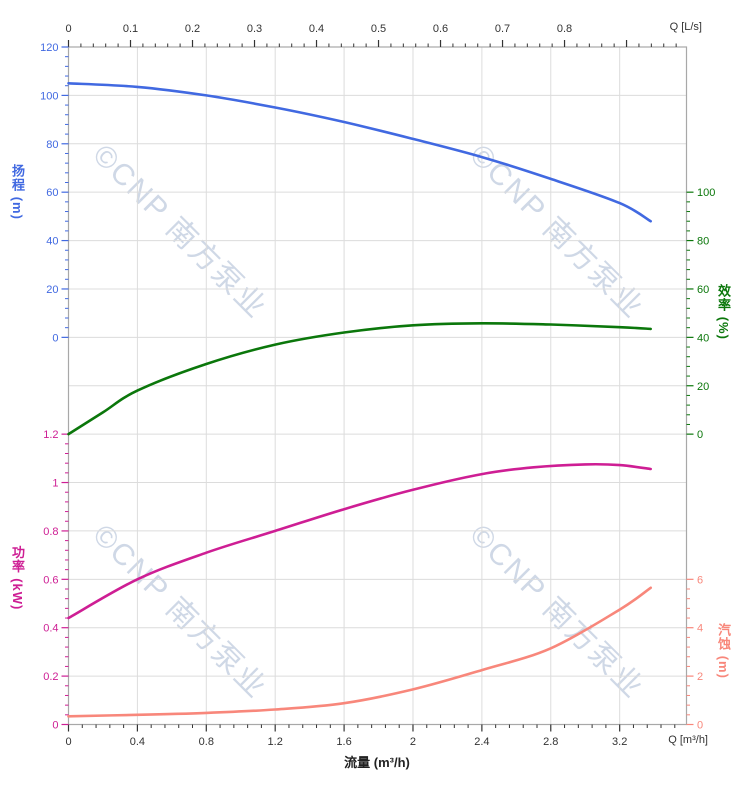  I want to click on top-axis-tick-label: 0.4, so click(316, 29).